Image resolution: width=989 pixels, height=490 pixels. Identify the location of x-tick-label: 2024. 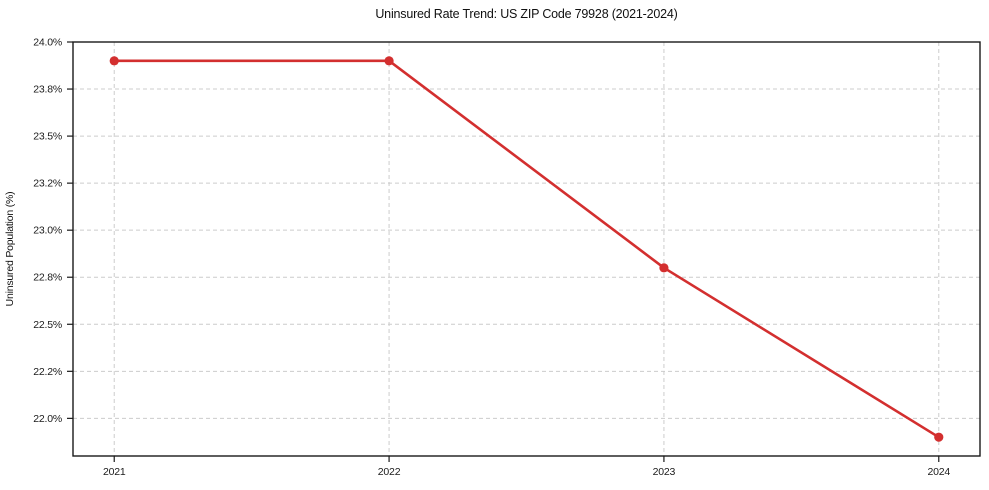
(938, 472).